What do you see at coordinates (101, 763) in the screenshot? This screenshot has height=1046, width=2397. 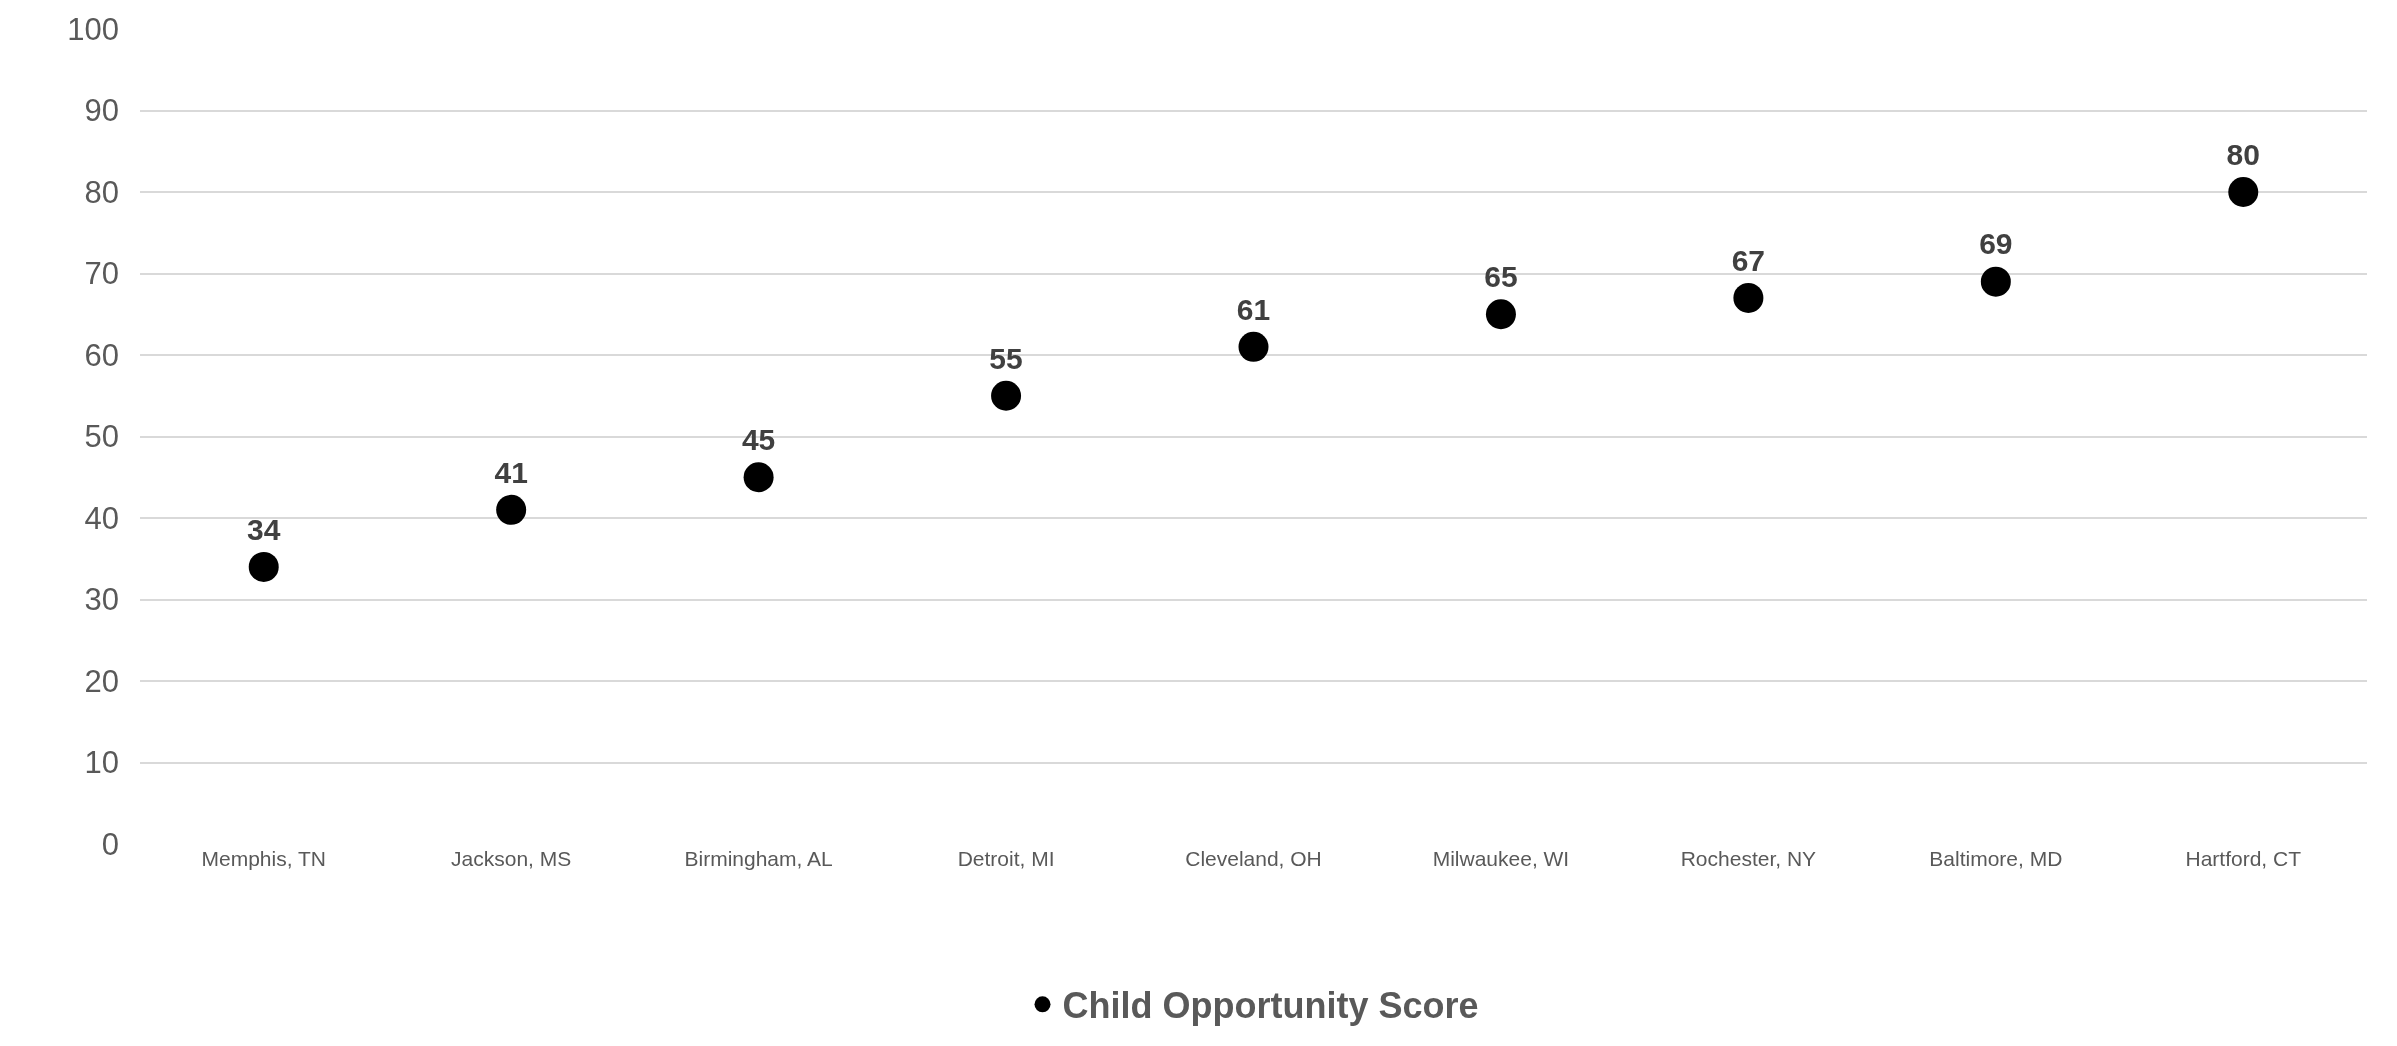 I see `y-tick-label: 10` at bounding box center [101, 763].